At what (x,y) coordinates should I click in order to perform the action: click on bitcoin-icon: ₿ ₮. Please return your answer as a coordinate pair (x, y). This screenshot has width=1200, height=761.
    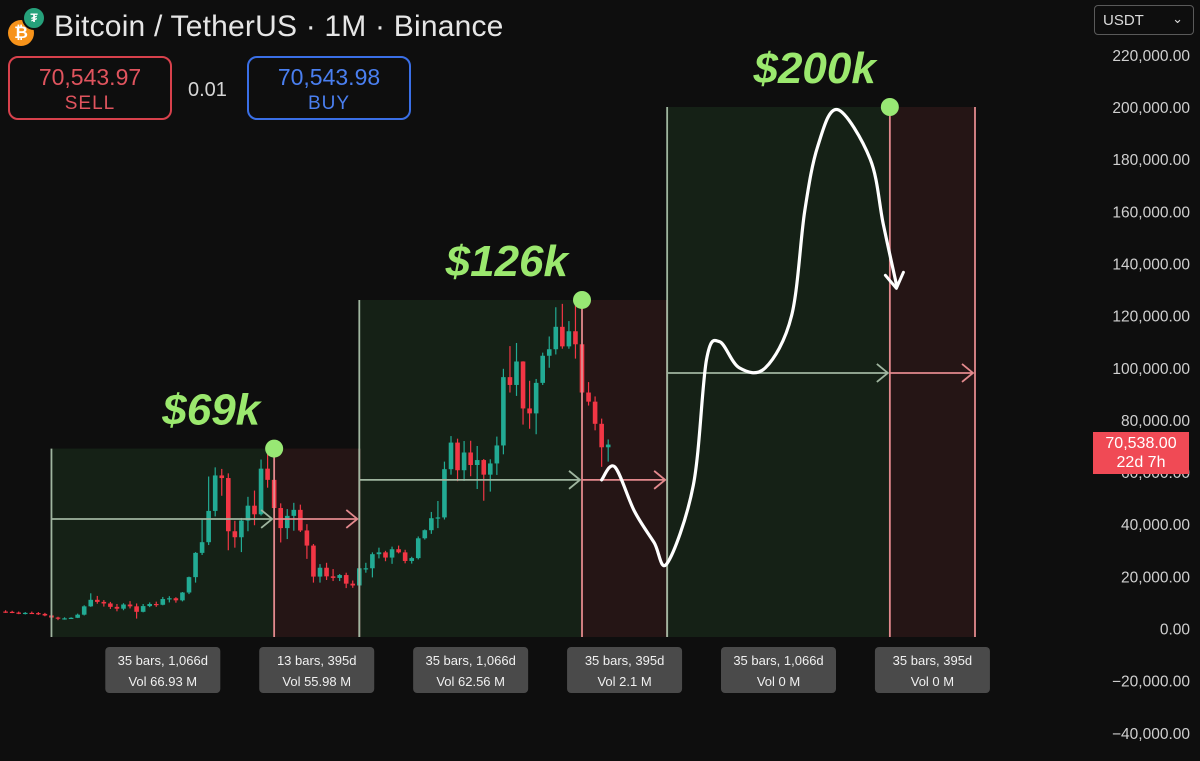
    Looking at the image, I should click on (27, 26).